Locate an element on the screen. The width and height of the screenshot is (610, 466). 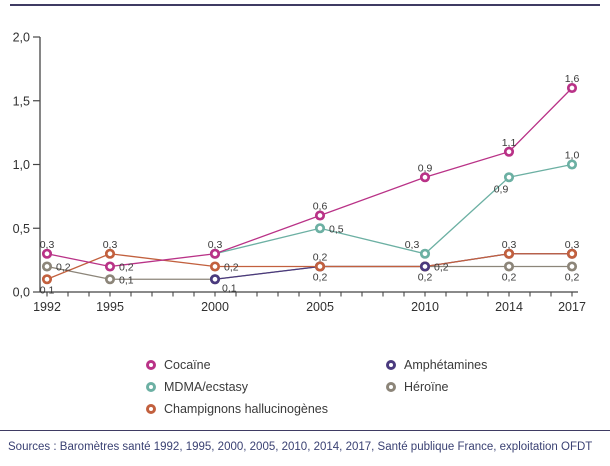
svg-text: 2000 is located at coordinates (215, 307).